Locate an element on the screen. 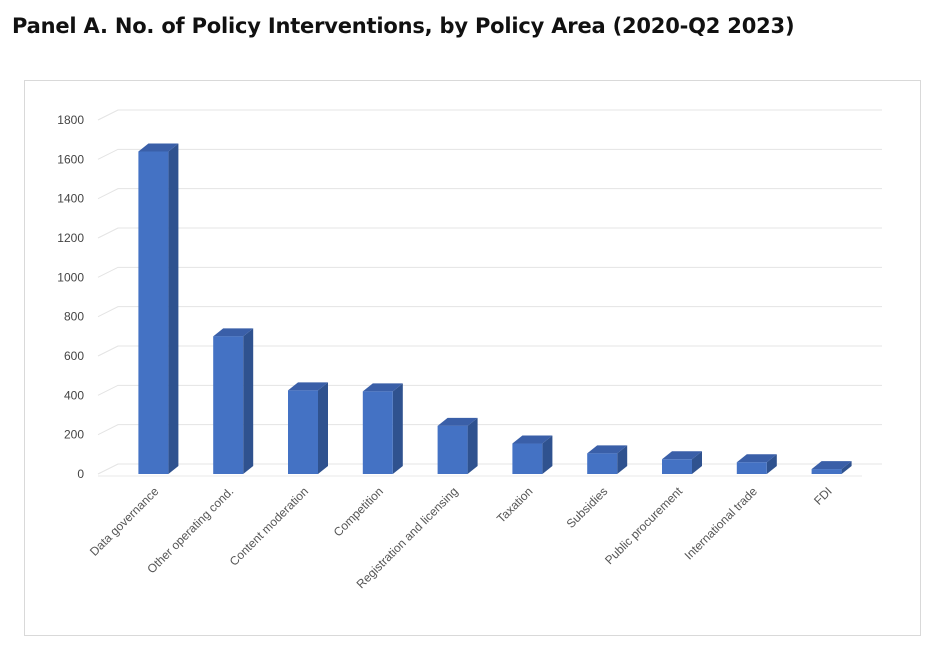 This screenshot has width=933, height=648. y-tick-label: 1400 is located at coordinates (70, 199).